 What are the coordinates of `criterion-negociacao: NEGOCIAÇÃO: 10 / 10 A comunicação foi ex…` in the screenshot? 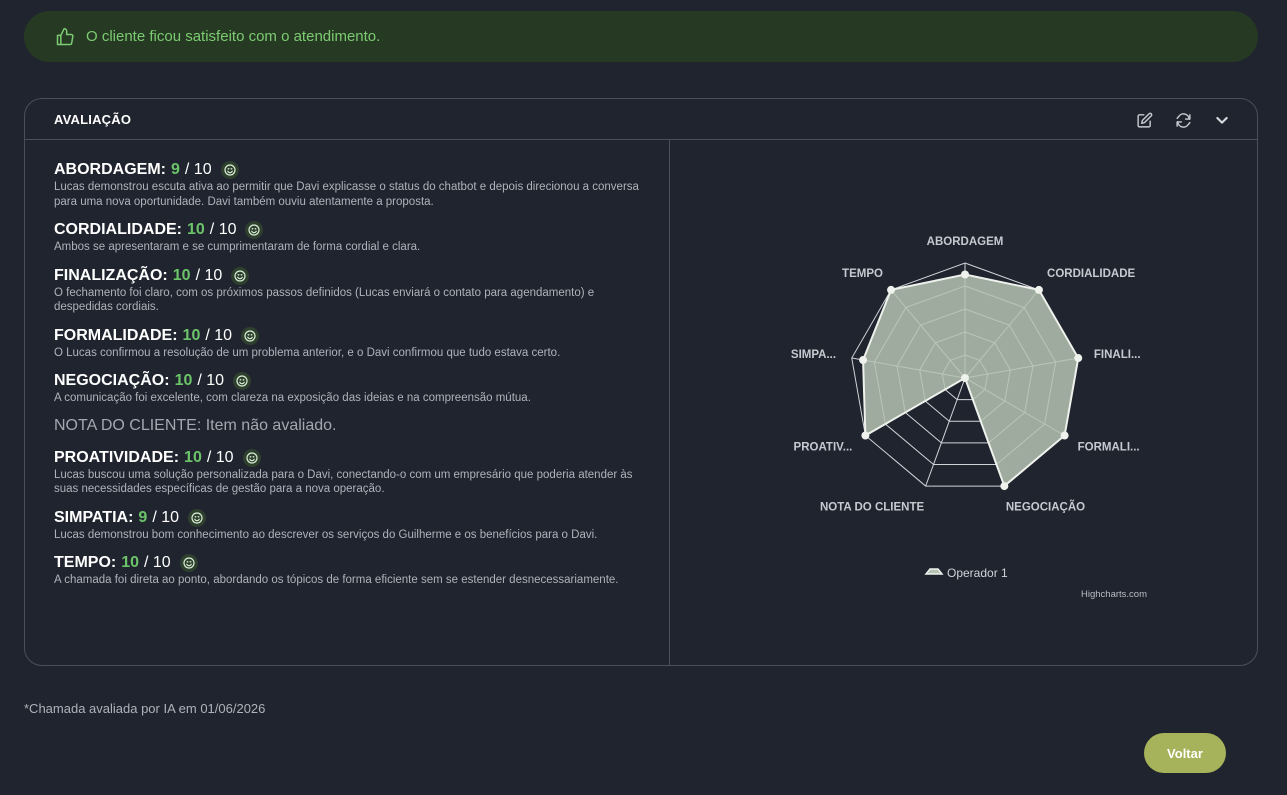 It's located at (361, 388).